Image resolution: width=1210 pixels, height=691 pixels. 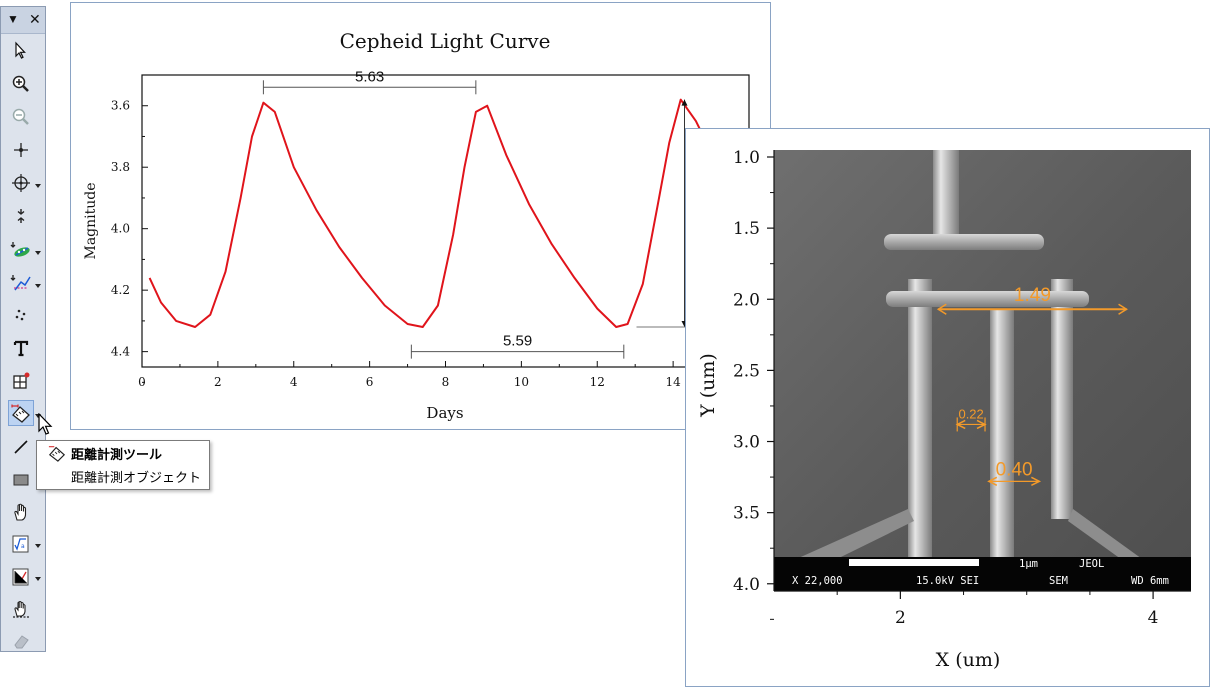 What do you see at coordinates (21, 84) in the screenshot?
I see `zoom-in-tool` at bounding box center [21, 84].